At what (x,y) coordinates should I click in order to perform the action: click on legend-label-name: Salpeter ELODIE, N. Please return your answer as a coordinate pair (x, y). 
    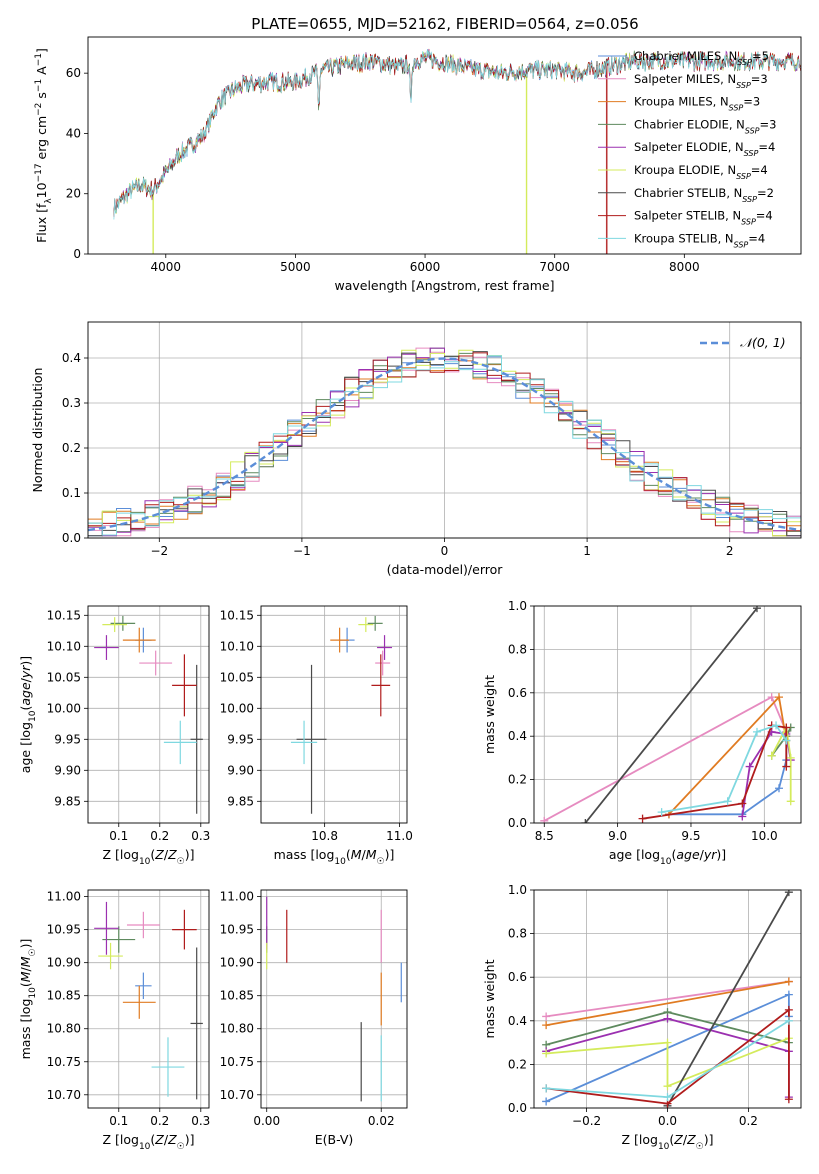
    Looking at the image, I should click on (689, 147).